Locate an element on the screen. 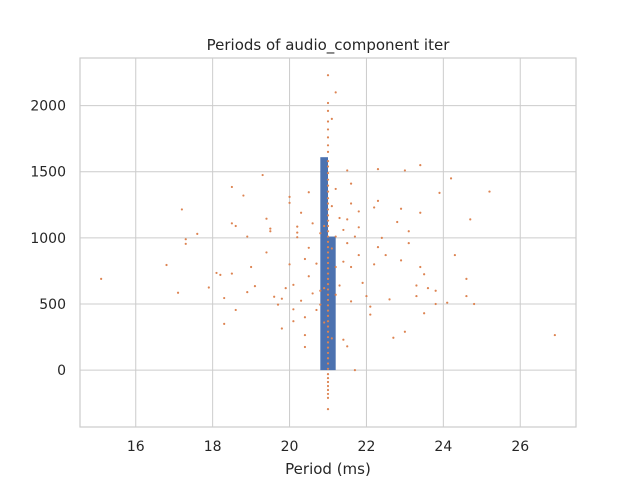 This screenshot has width=640, height=484. chart-title: Periods of audio_component iter is located at coordinates (329, 45).